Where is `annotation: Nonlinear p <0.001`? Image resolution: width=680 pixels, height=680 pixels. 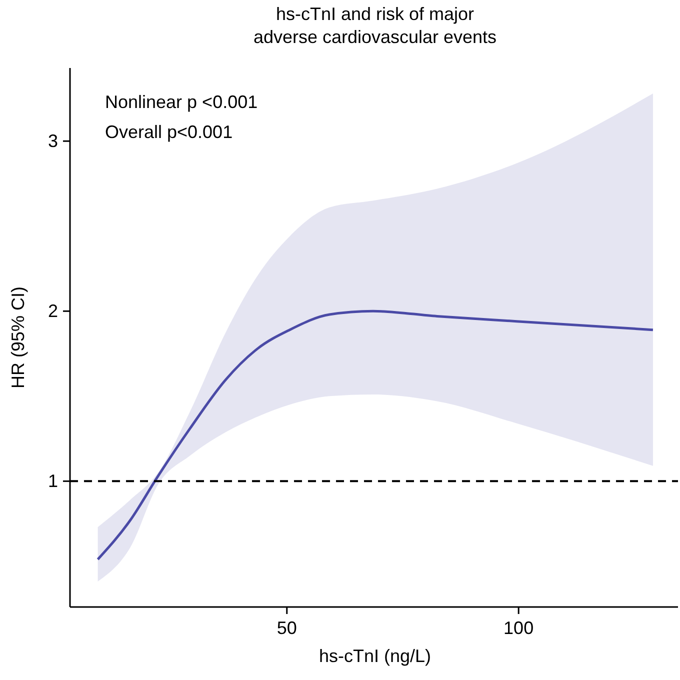
annotation: Nonlinear p <0.001 is located at coordinates (181, 102).